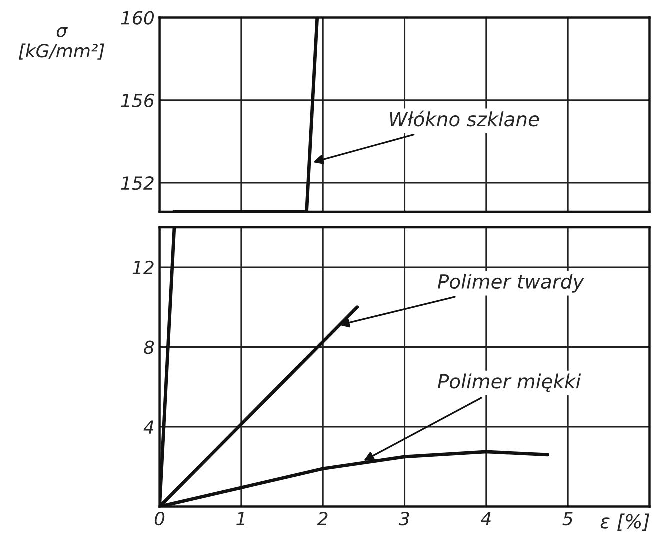 The width and height of the screenshot is (663, 538). What do you see at coordinates (159, 519) in the screenshot?
I see `x-tick-label: 0` at bounding box center [159, 519].